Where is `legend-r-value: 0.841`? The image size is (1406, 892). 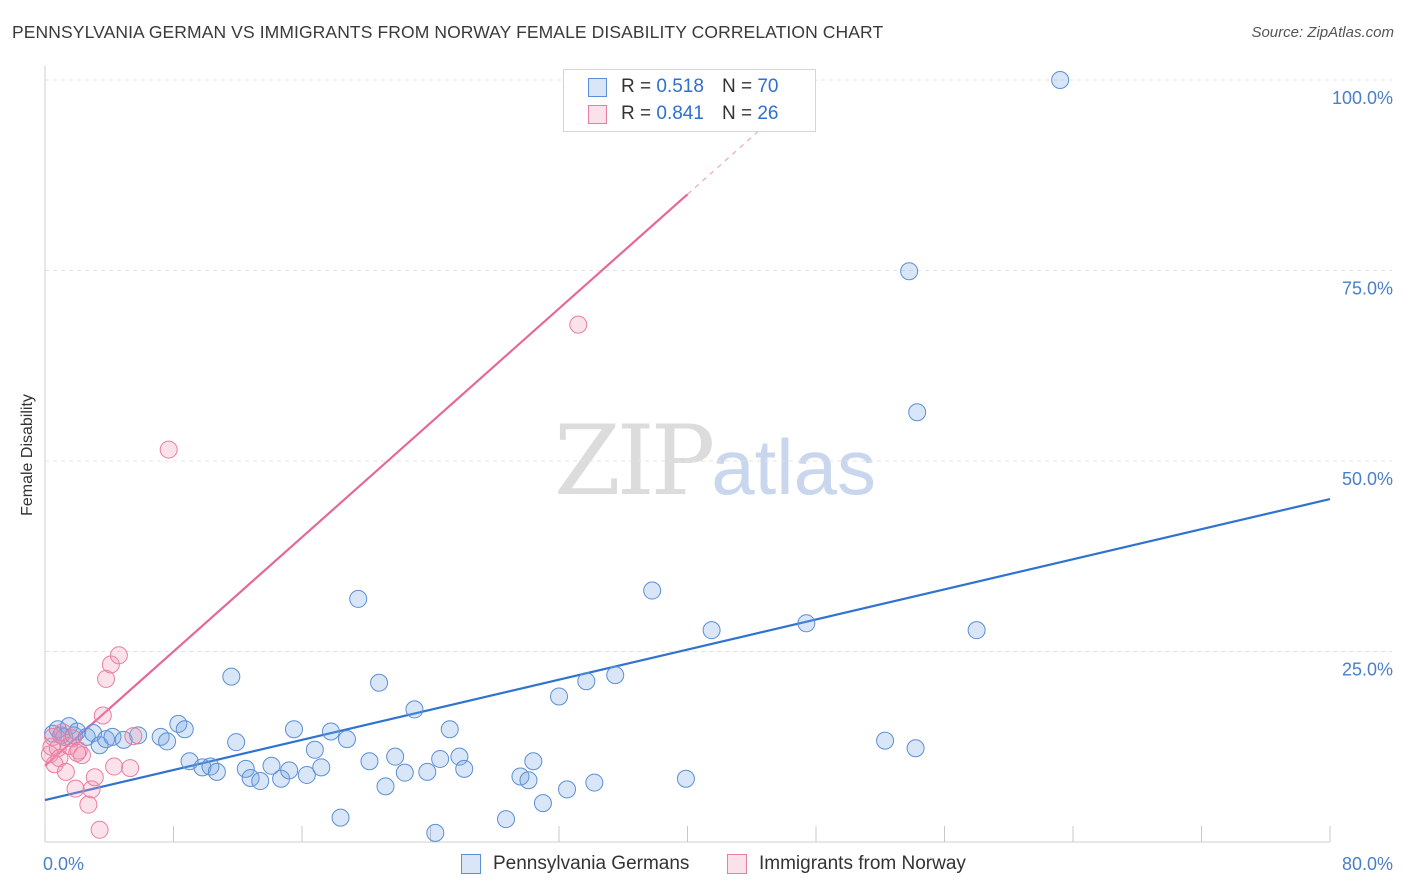 legend-r-value: 0.841 is located at coordinates (680, 113).